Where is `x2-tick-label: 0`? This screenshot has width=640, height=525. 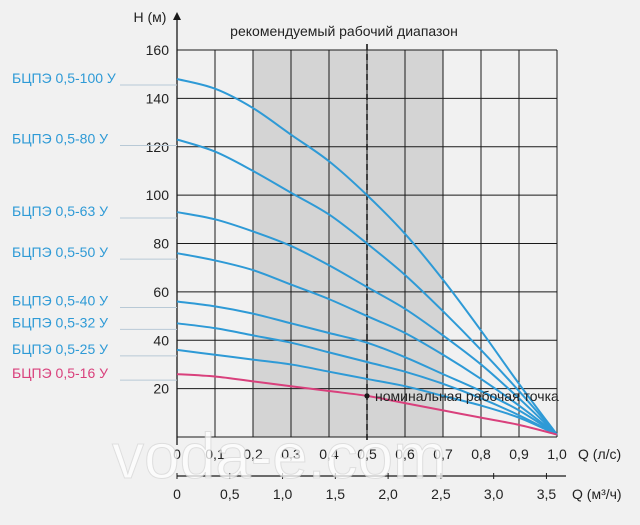 x2-tick-label: 0 is located at coordinates (177, 494).